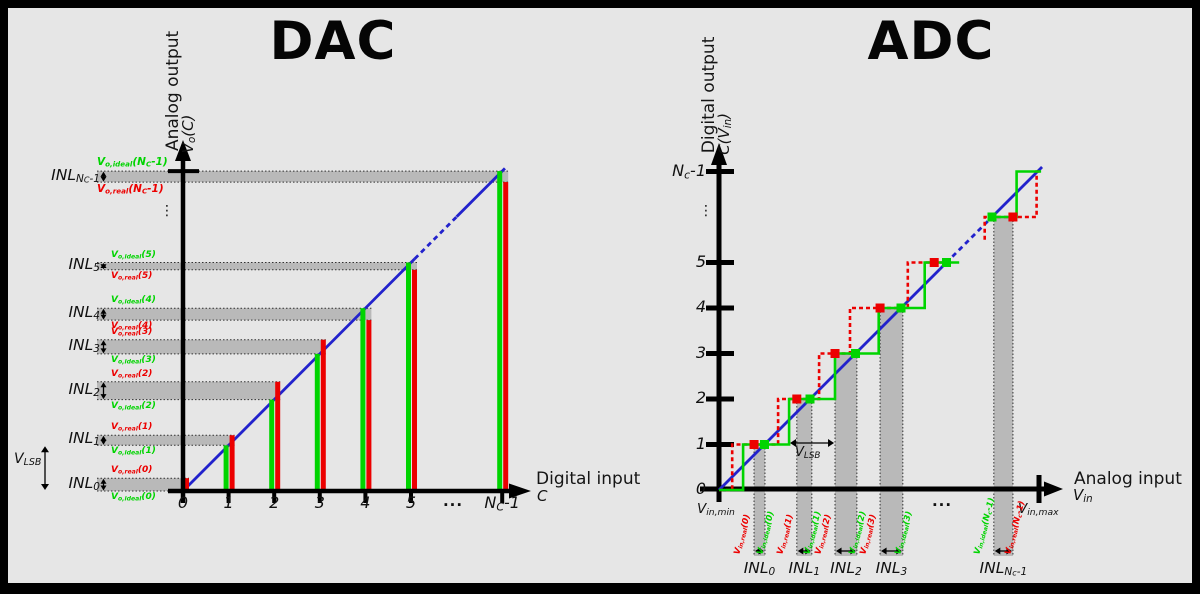  What do you see at coordinates (808, 453) in the screenshot?
I see `adc-vlsb-label: VLSB` at bounding box center [808, 453].